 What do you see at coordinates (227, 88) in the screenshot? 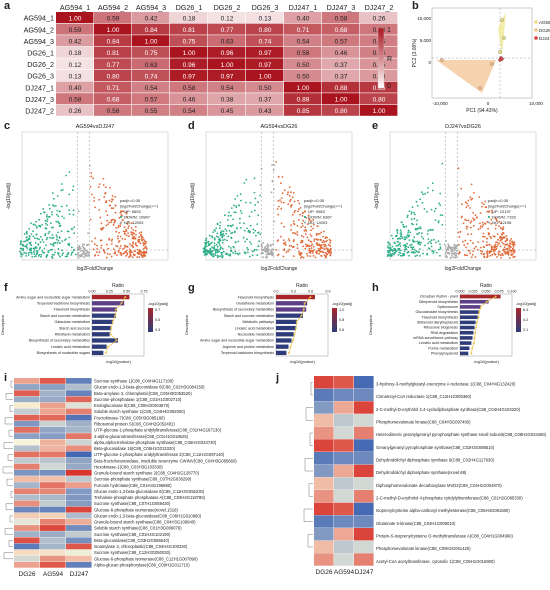
I see `heatmap-a-cell-value: 0.54` at bounding box center [227, 88].